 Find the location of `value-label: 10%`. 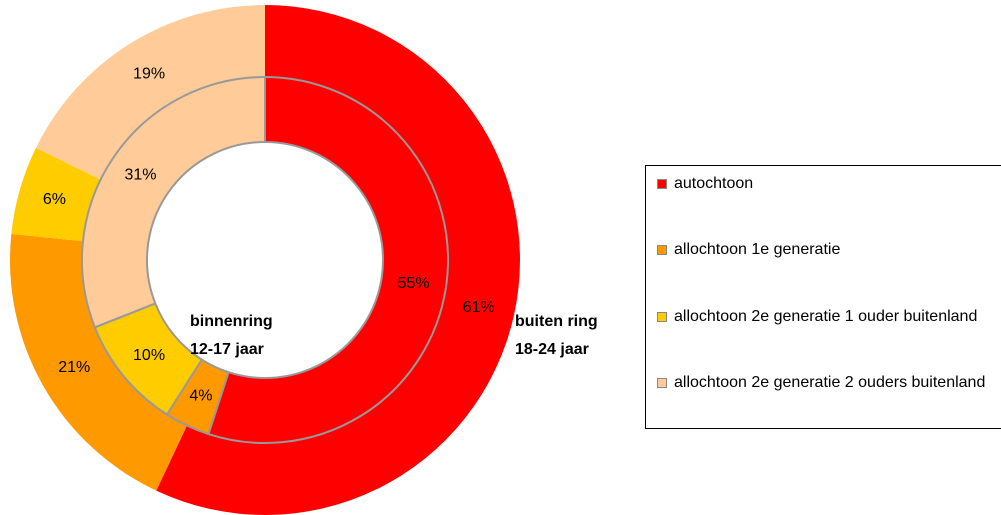

value-label: 10% is located at coordinates (149, 355).